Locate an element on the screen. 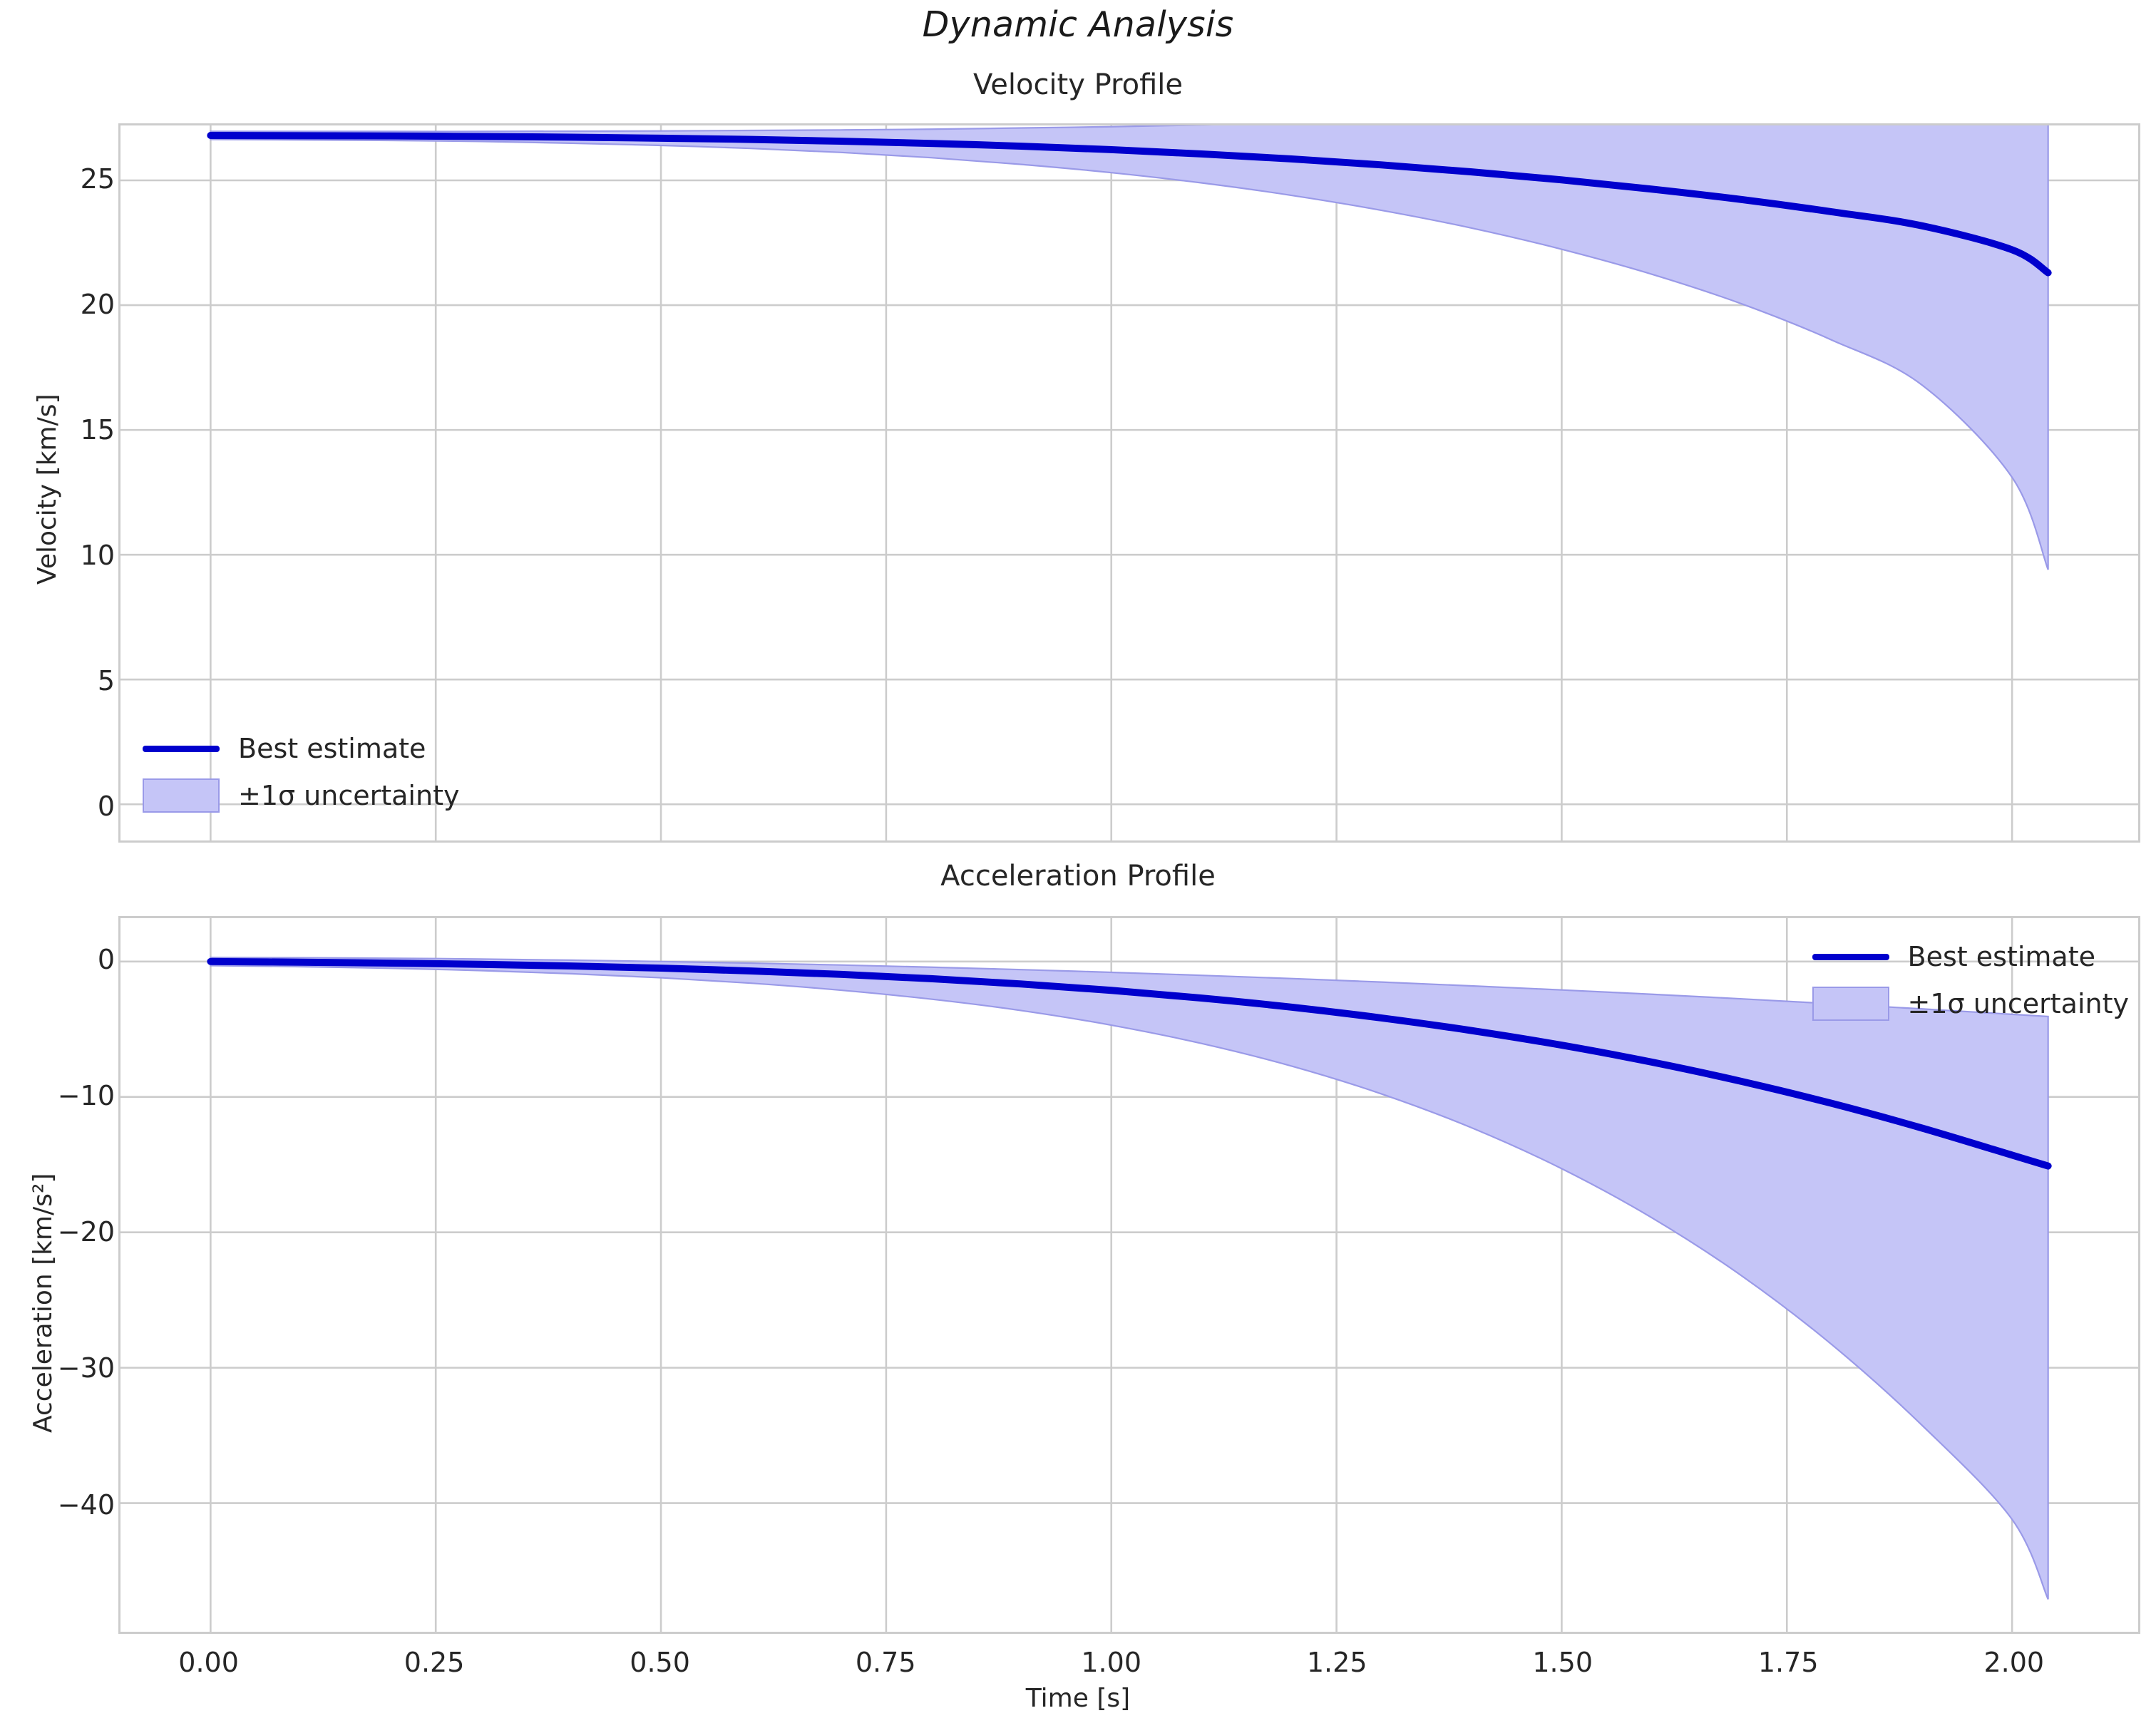 The width and height of the screenshot is (2156, 1728). y-tick-label: 5 is located at coordinates (106, 680).